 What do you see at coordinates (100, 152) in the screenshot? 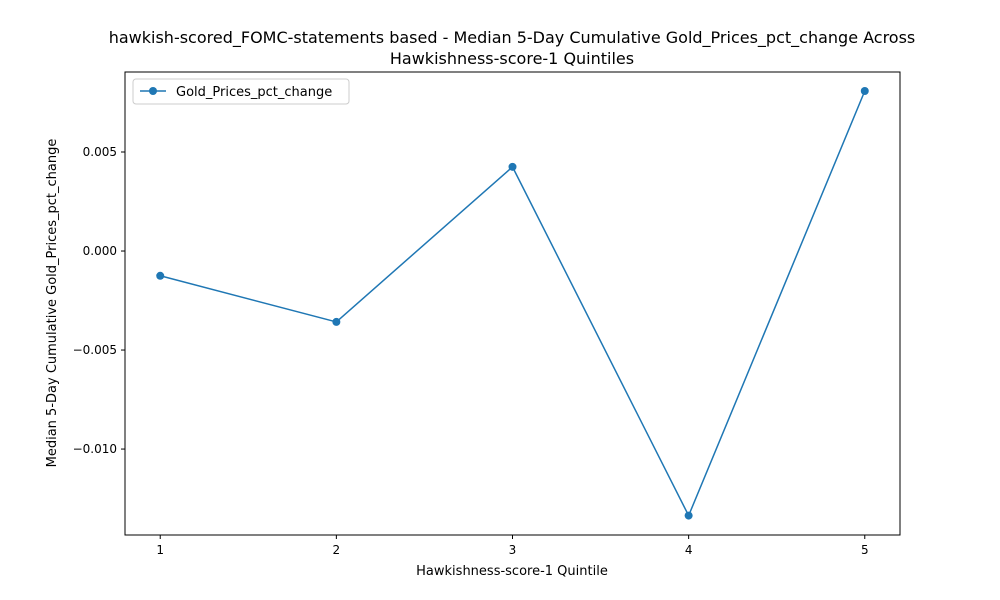
I see `y-tick-label: 0.005` at bounding box center [100, 152].